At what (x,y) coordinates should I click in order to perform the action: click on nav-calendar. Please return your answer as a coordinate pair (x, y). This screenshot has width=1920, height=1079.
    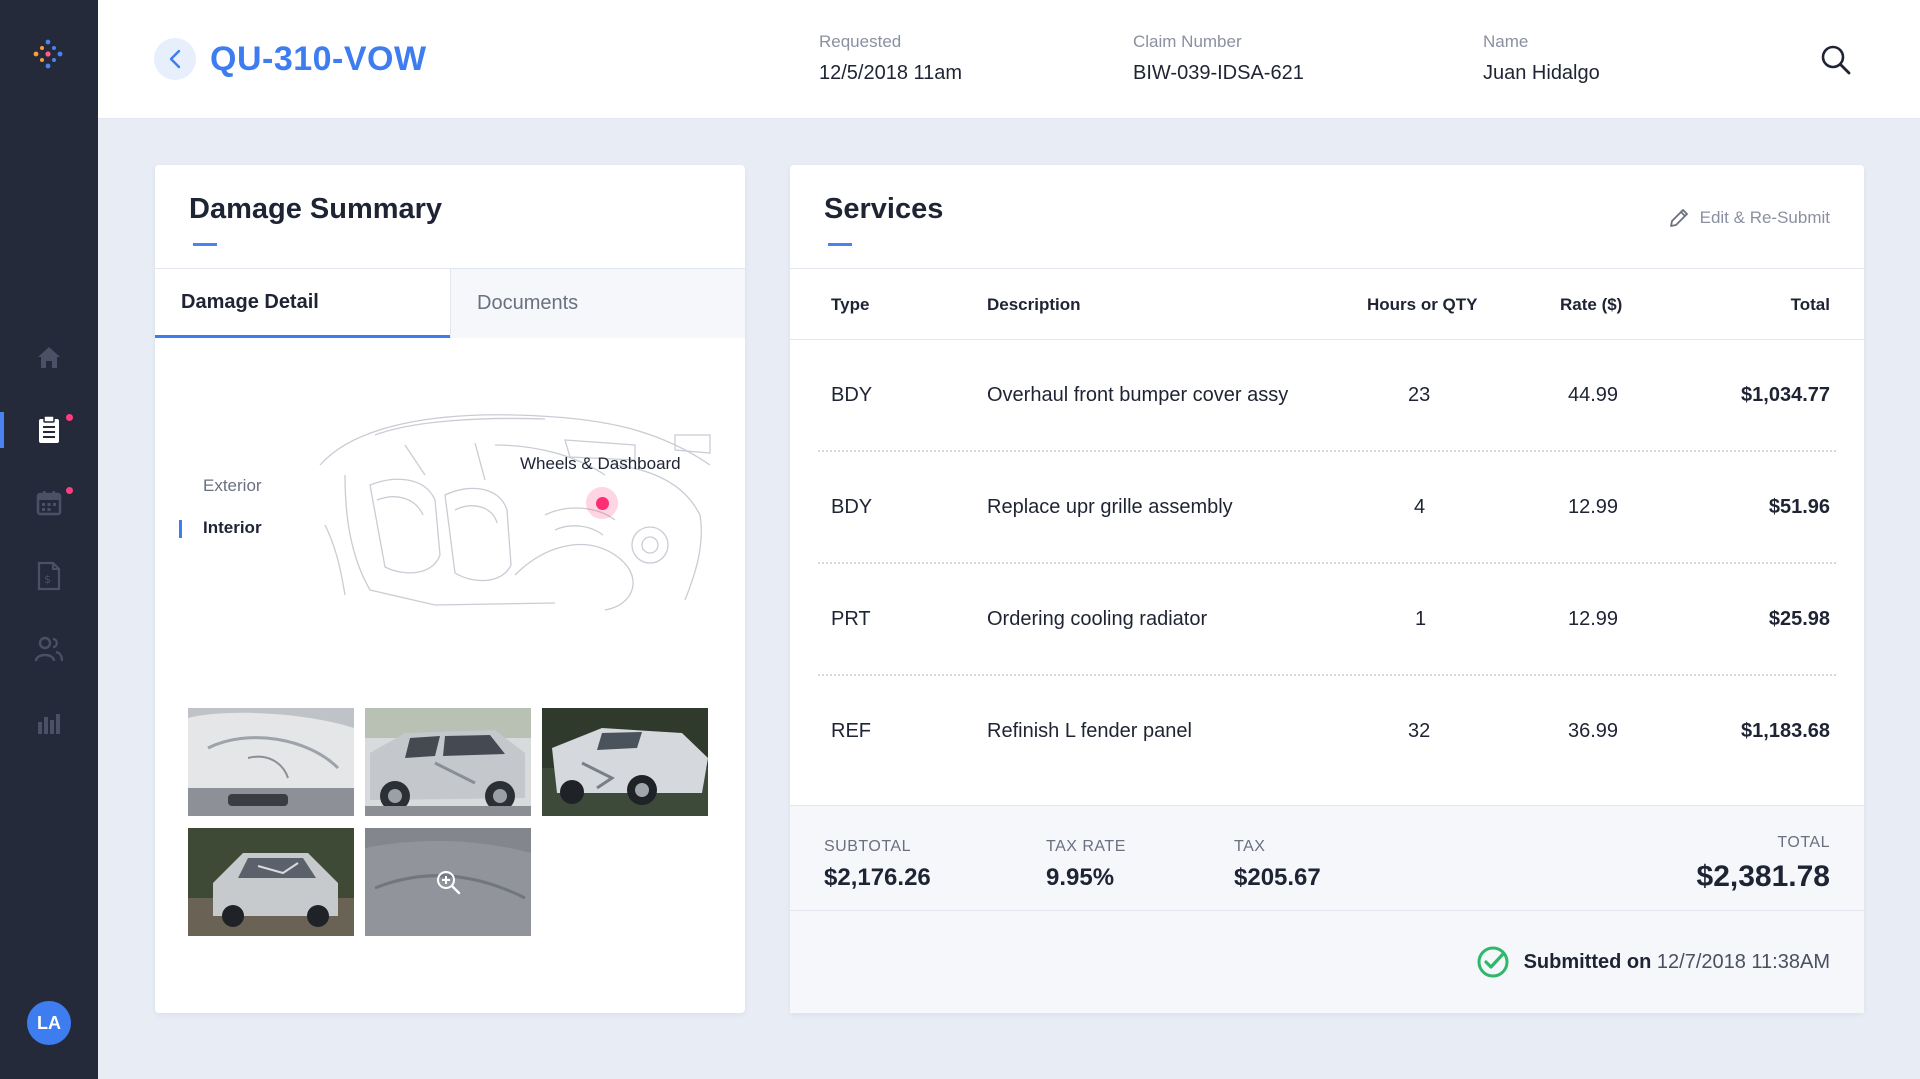
    Looking at the image, I should click on (49, 503).